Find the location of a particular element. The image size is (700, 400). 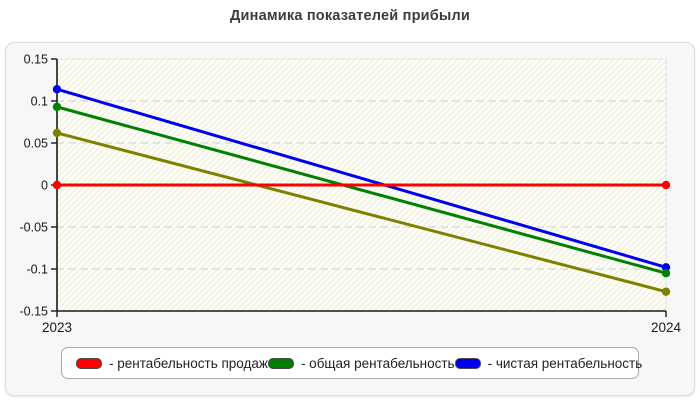

legend-label: - чистая рентабельность is located at coordinates (565, 363).